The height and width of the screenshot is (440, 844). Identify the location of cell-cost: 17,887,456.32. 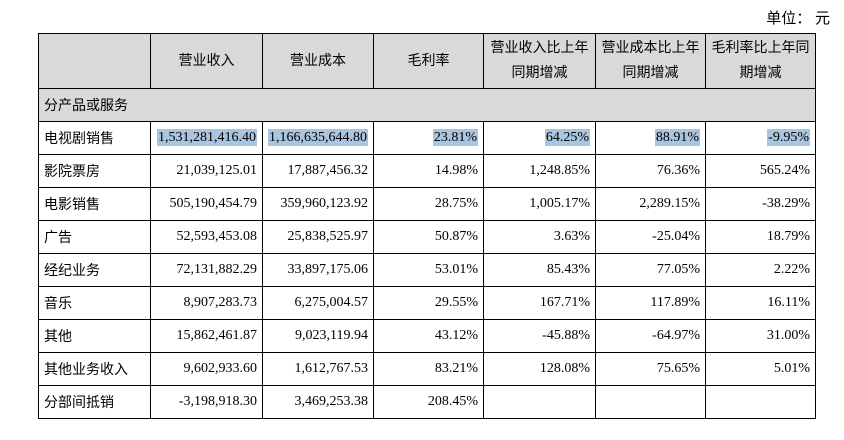
(318, 171).